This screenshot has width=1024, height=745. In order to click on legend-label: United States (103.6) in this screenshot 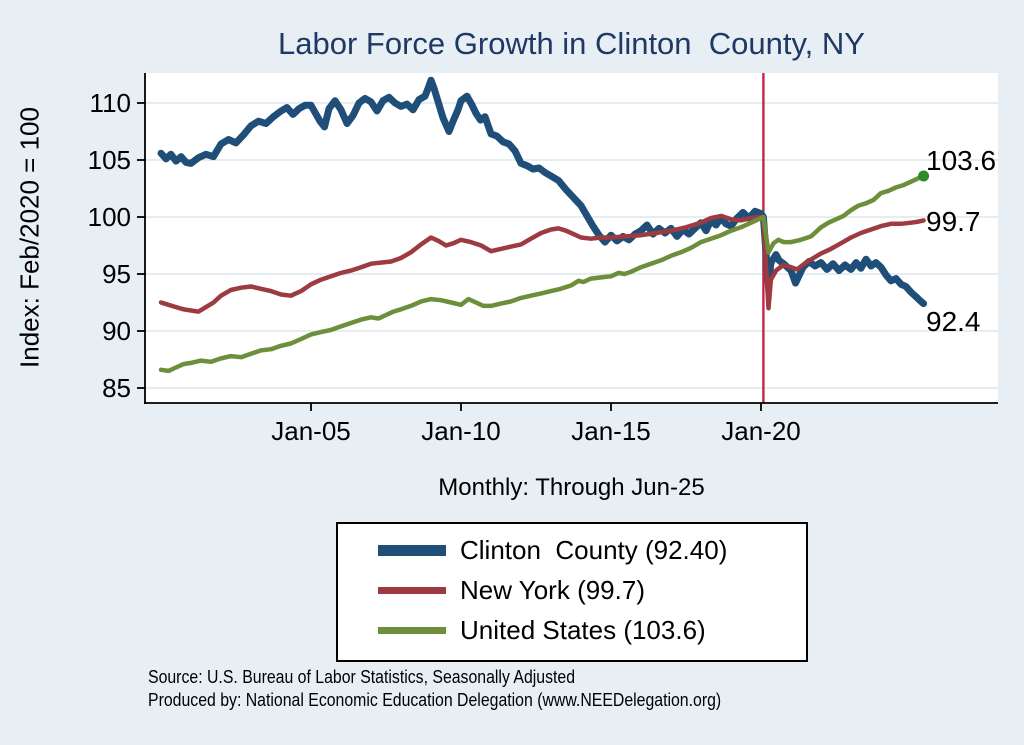, I will do `click(583, 629)`.